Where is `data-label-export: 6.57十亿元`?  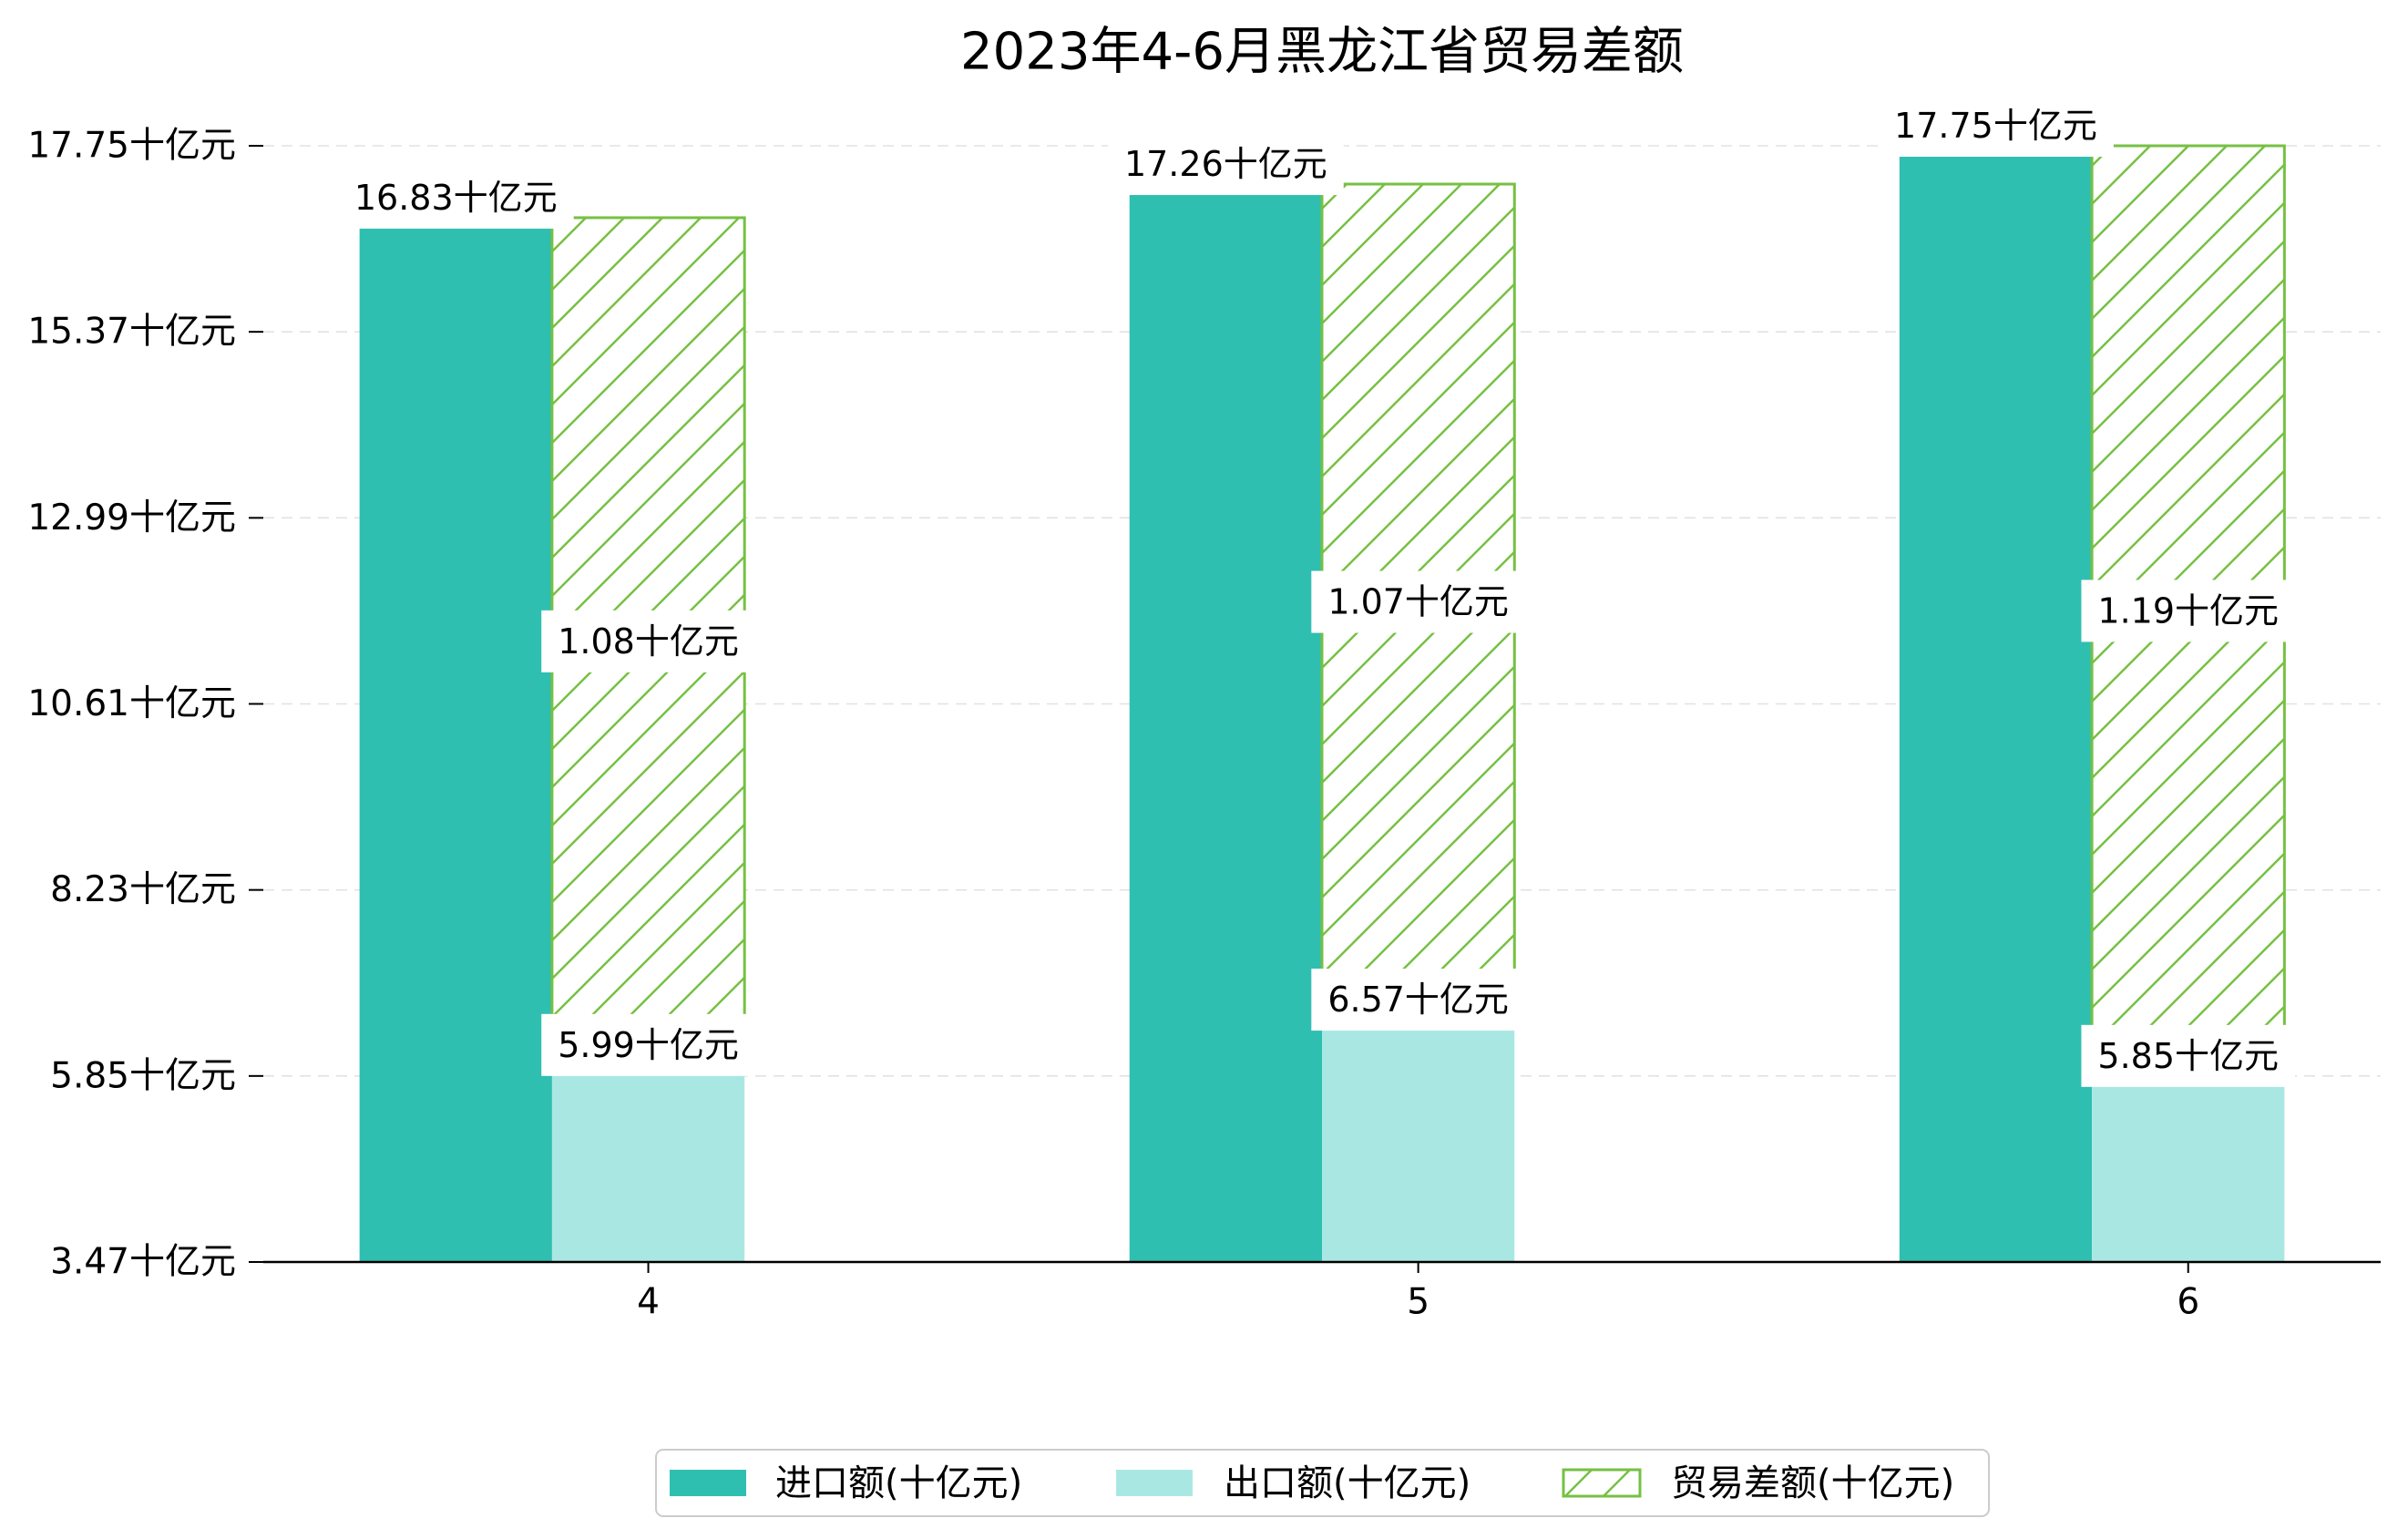
data-label-export: 6.57十亿元 is located at coordinates (1418, 1000).